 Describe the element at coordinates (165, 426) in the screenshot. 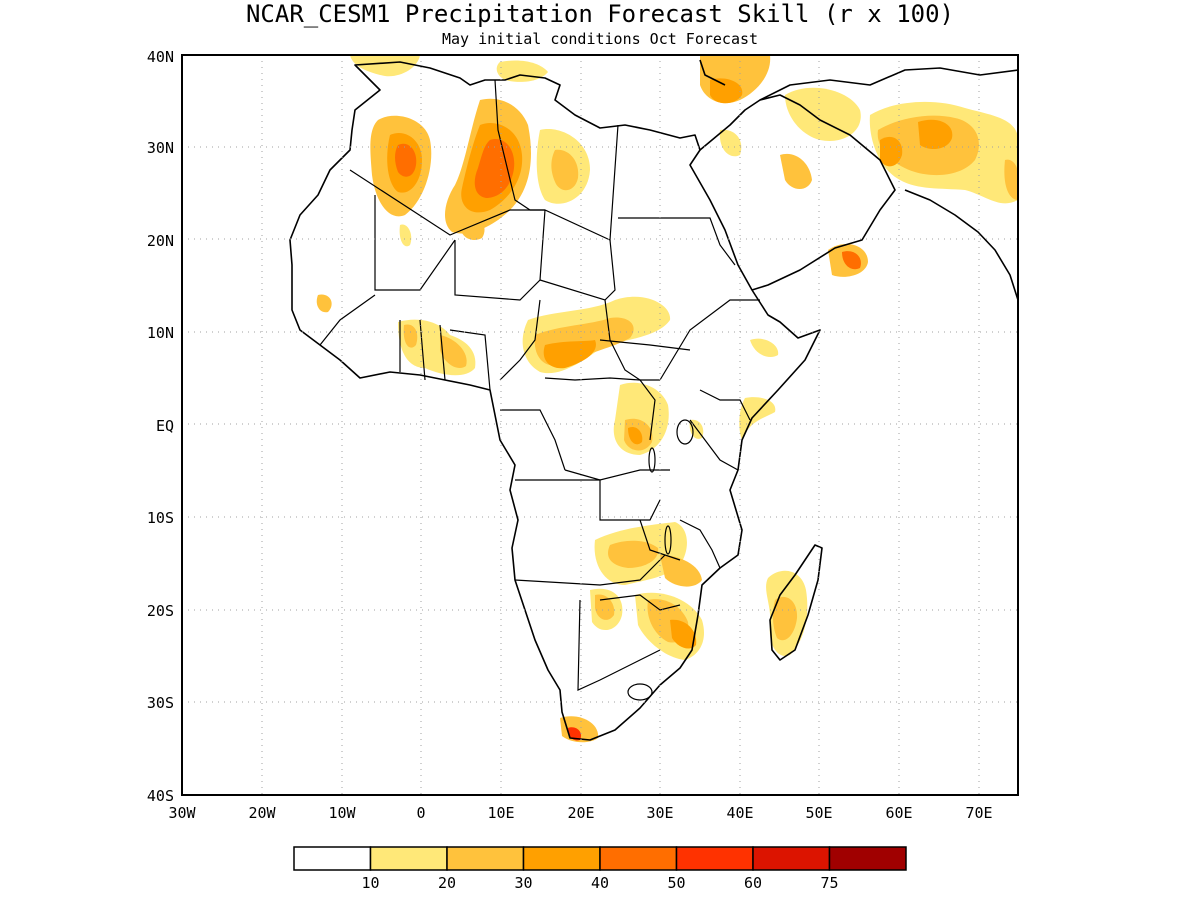

I see `lat-label: EQ` at that location.